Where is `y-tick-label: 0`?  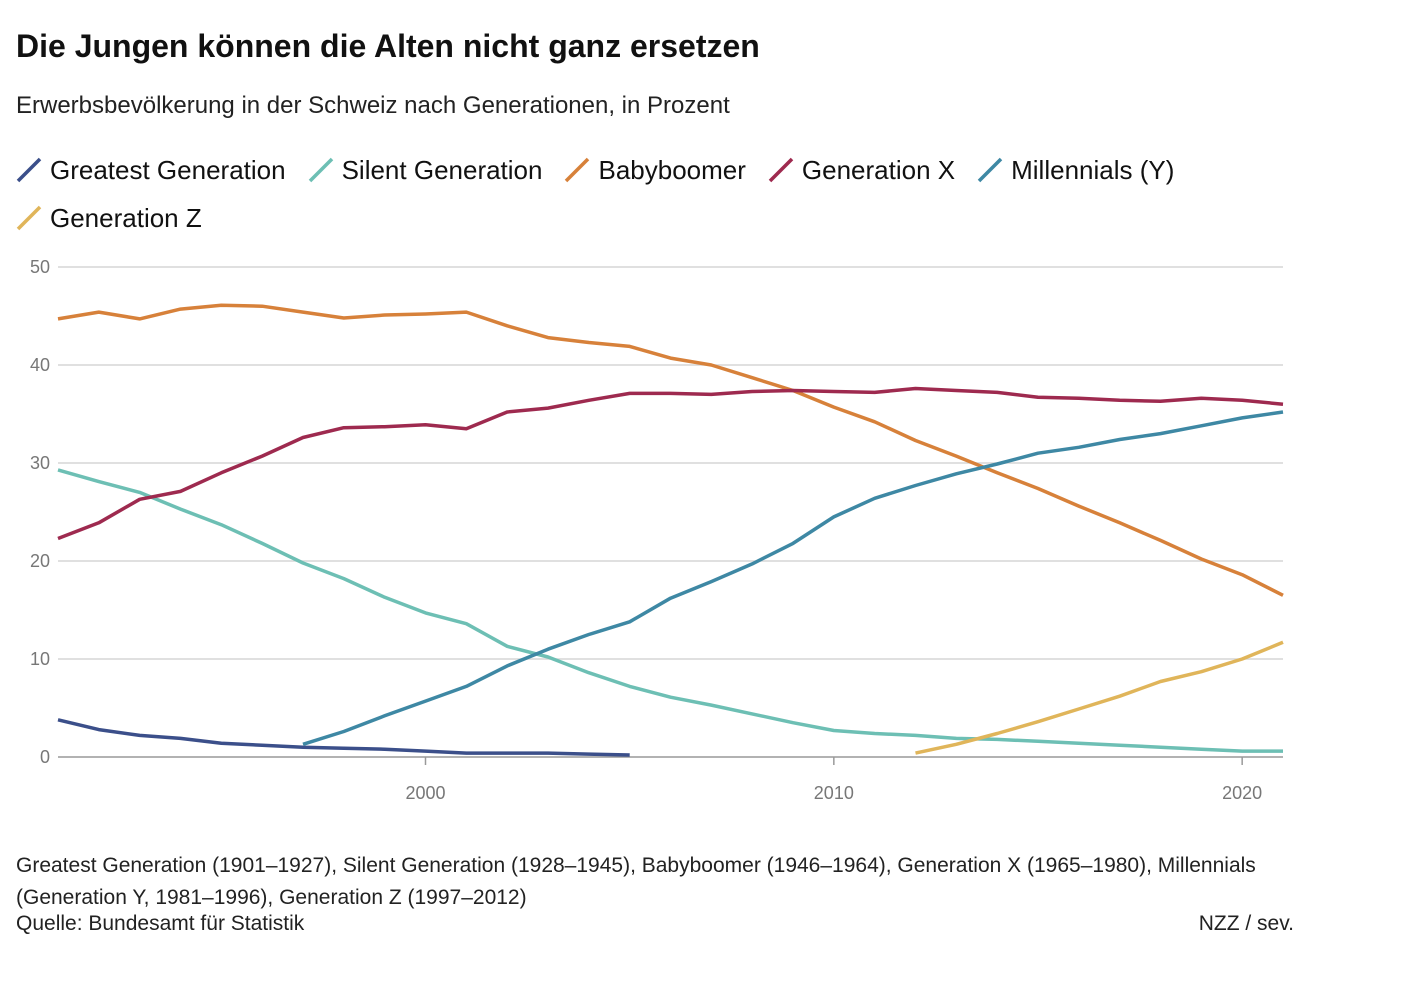 y-tick-label: 0 is located at coordinates (45, 757).